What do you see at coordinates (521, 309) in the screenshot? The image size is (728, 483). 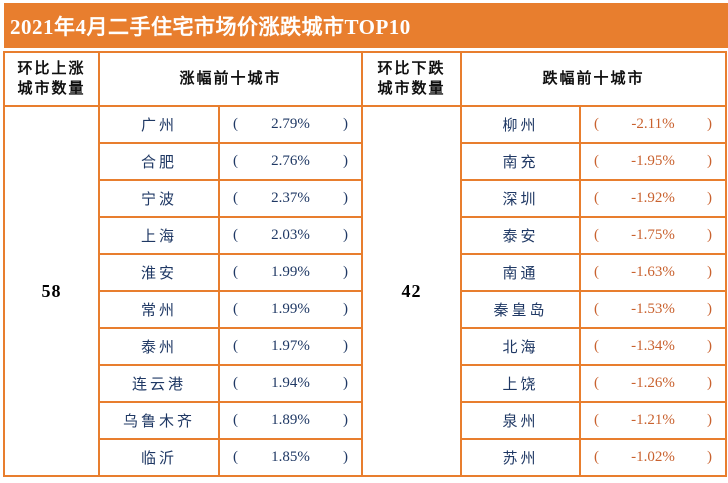 I see `down-city-name: 秦皇岛` at bounding box center [521, 309].